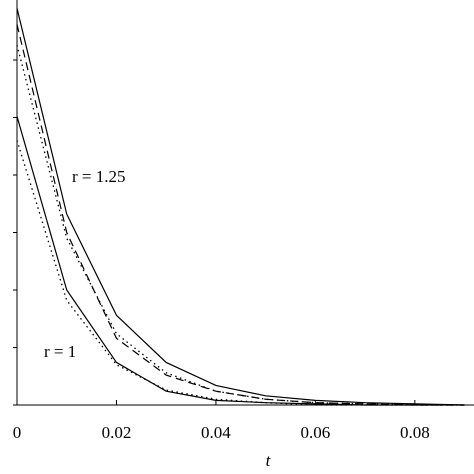 The image size is (474, 474). What do you see at coordinates (216, 432) in the screenshot?
I see `x-tick-label: 0.04` at bounding box center [216, 432].